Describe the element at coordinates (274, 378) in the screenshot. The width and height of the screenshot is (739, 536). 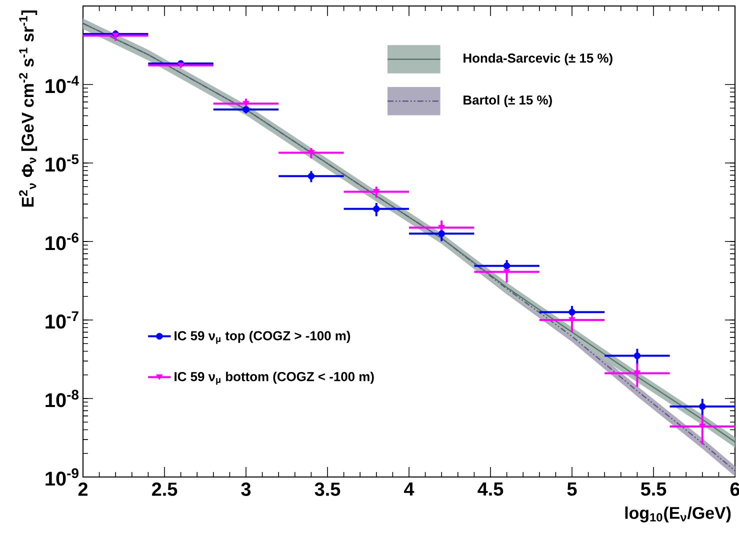
I see `legend-label: IC 59 ν$_{μ}$ bottom (COGZ < -100 m)` at that location.